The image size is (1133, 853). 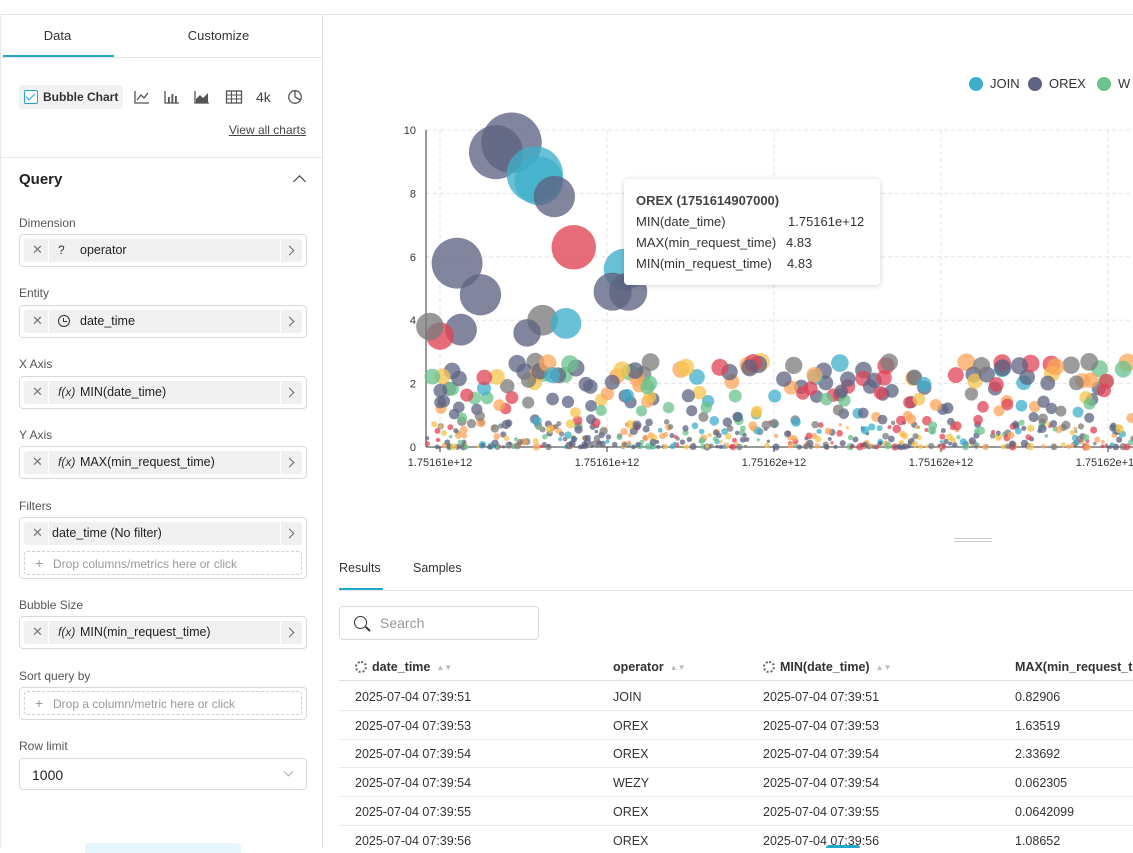 What do you see at coordinates (144, 704) in the screenshot?
I see `dropzone-text: Drop a column/metric here or click` at bounding box center [144, 704].